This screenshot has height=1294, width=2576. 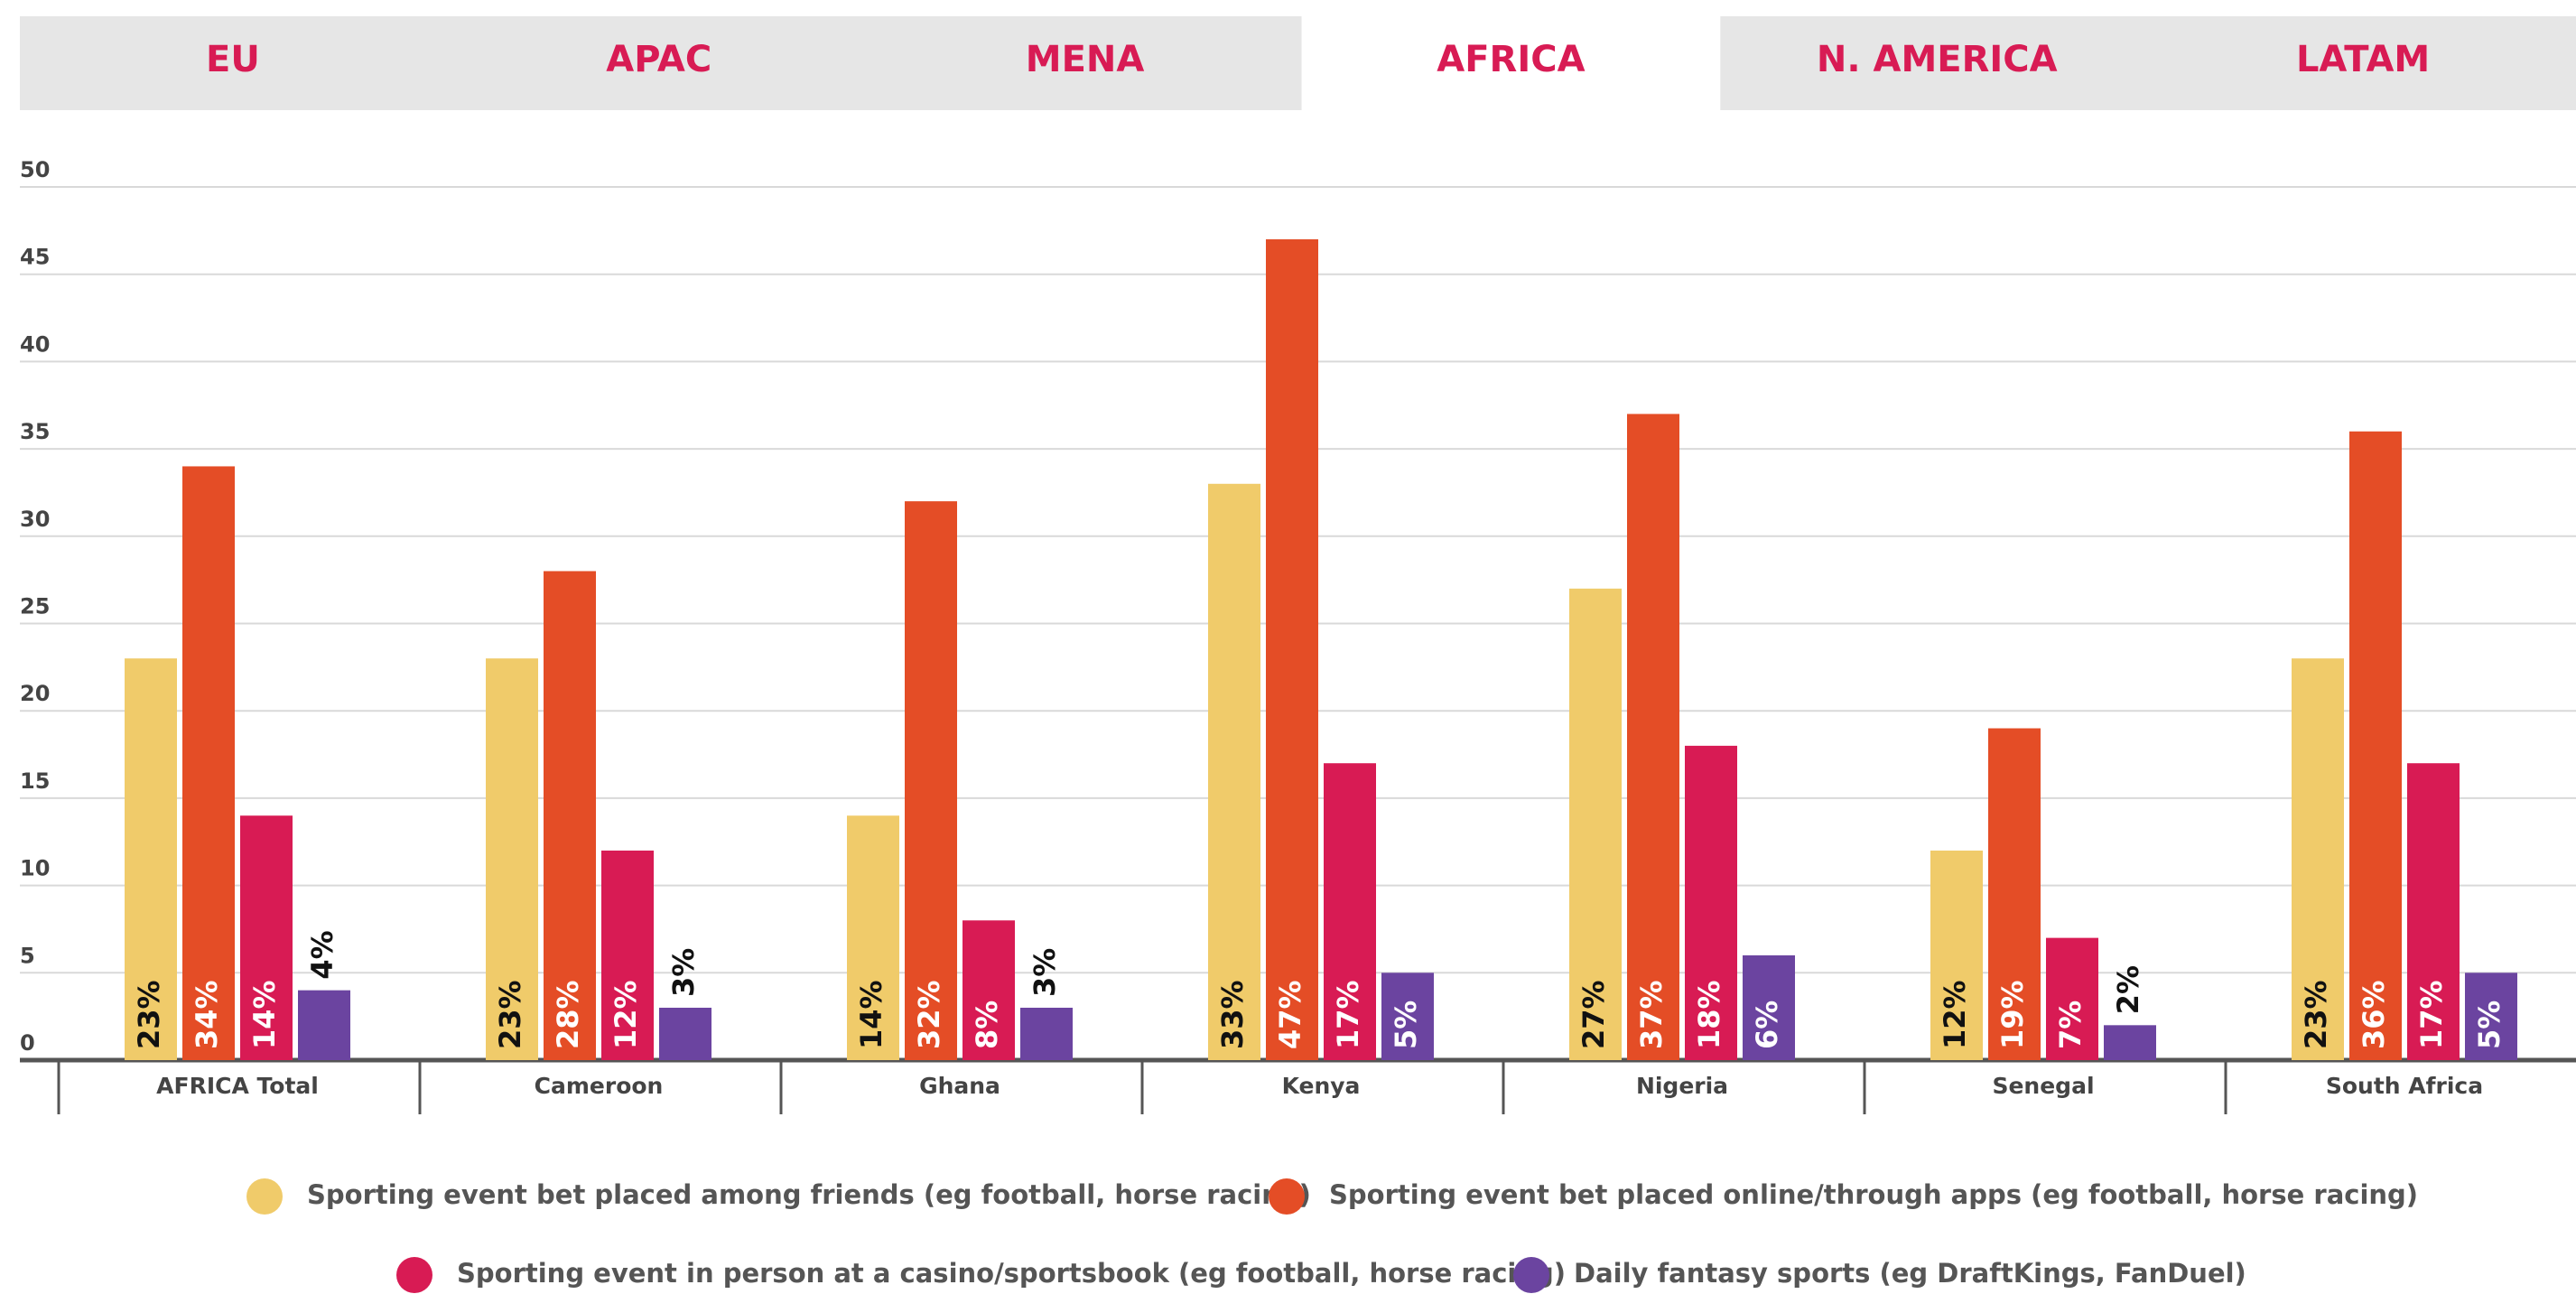 I want to click on active-tab, so click(x=1511, y=63).